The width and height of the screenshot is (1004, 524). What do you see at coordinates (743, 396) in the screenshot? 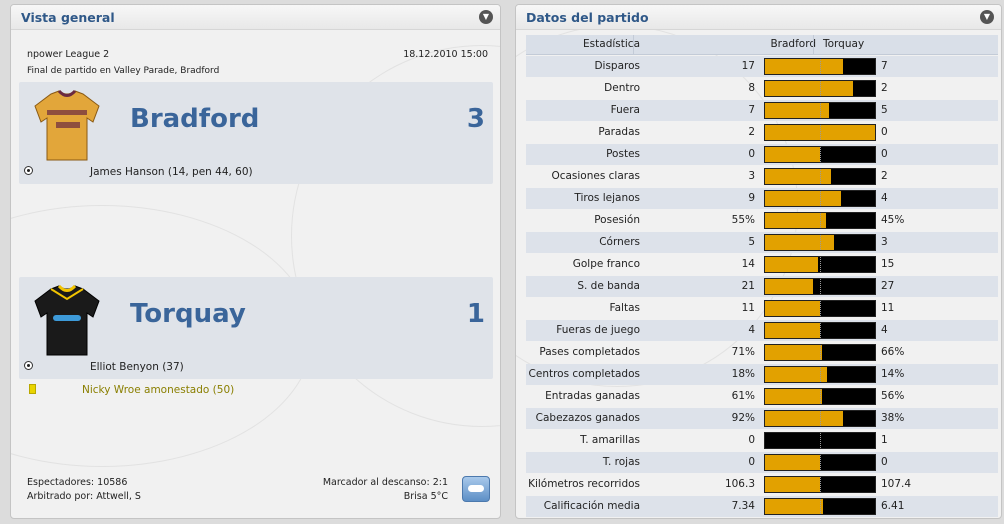
I see `stat-value-home: 61%` at bounding box center [743, 396].